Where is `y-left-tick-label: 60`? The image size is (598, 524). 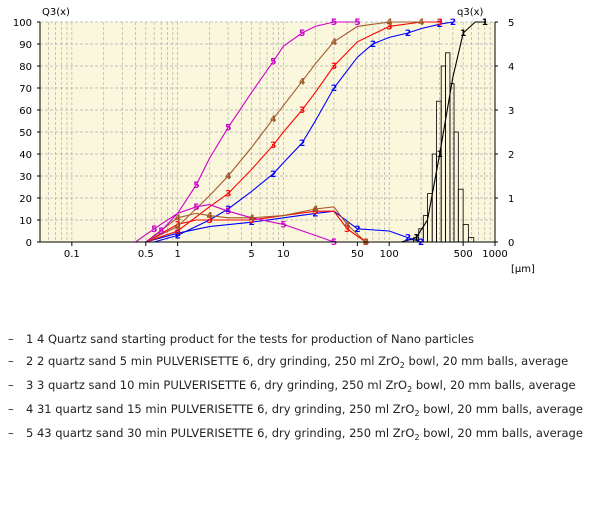
y-left-tick-label: 60 is located at coordinates (25, 111).